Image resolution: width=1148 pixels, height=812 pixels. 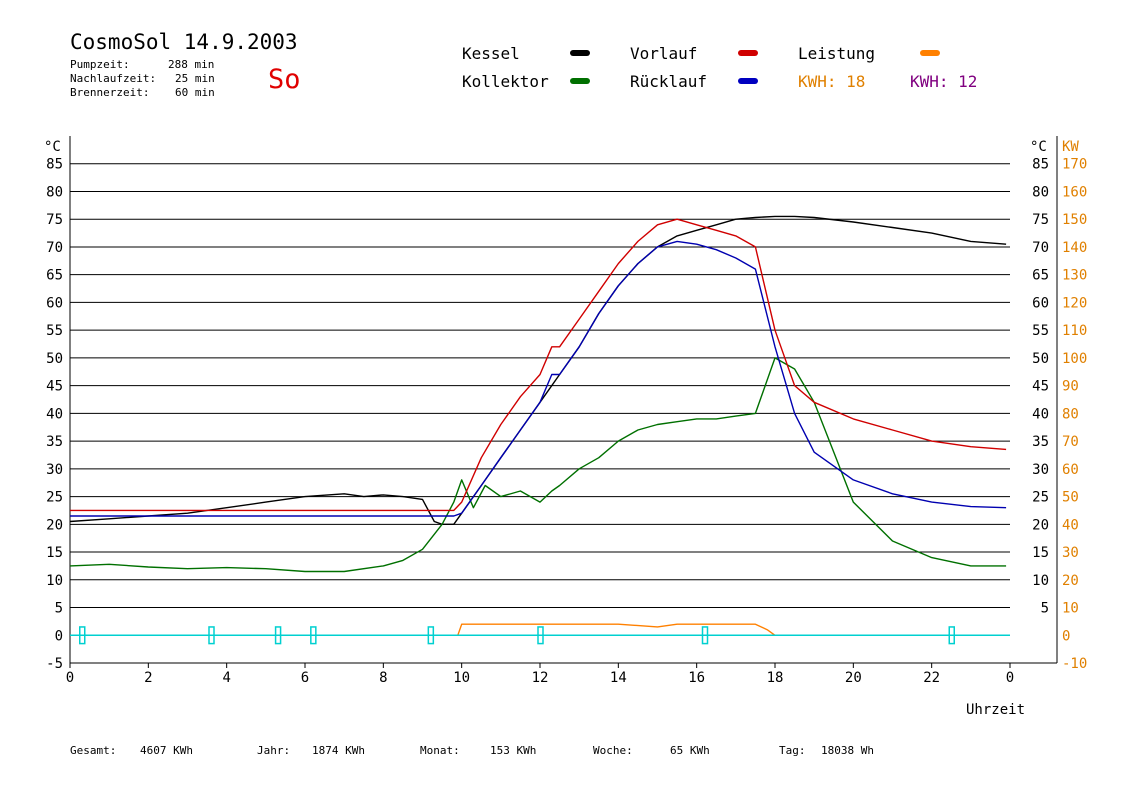 What do you see at coordinates (748, 53) in the screenshot?
I see `legend-vorlauf-marker` at bounding box center [748, 53].